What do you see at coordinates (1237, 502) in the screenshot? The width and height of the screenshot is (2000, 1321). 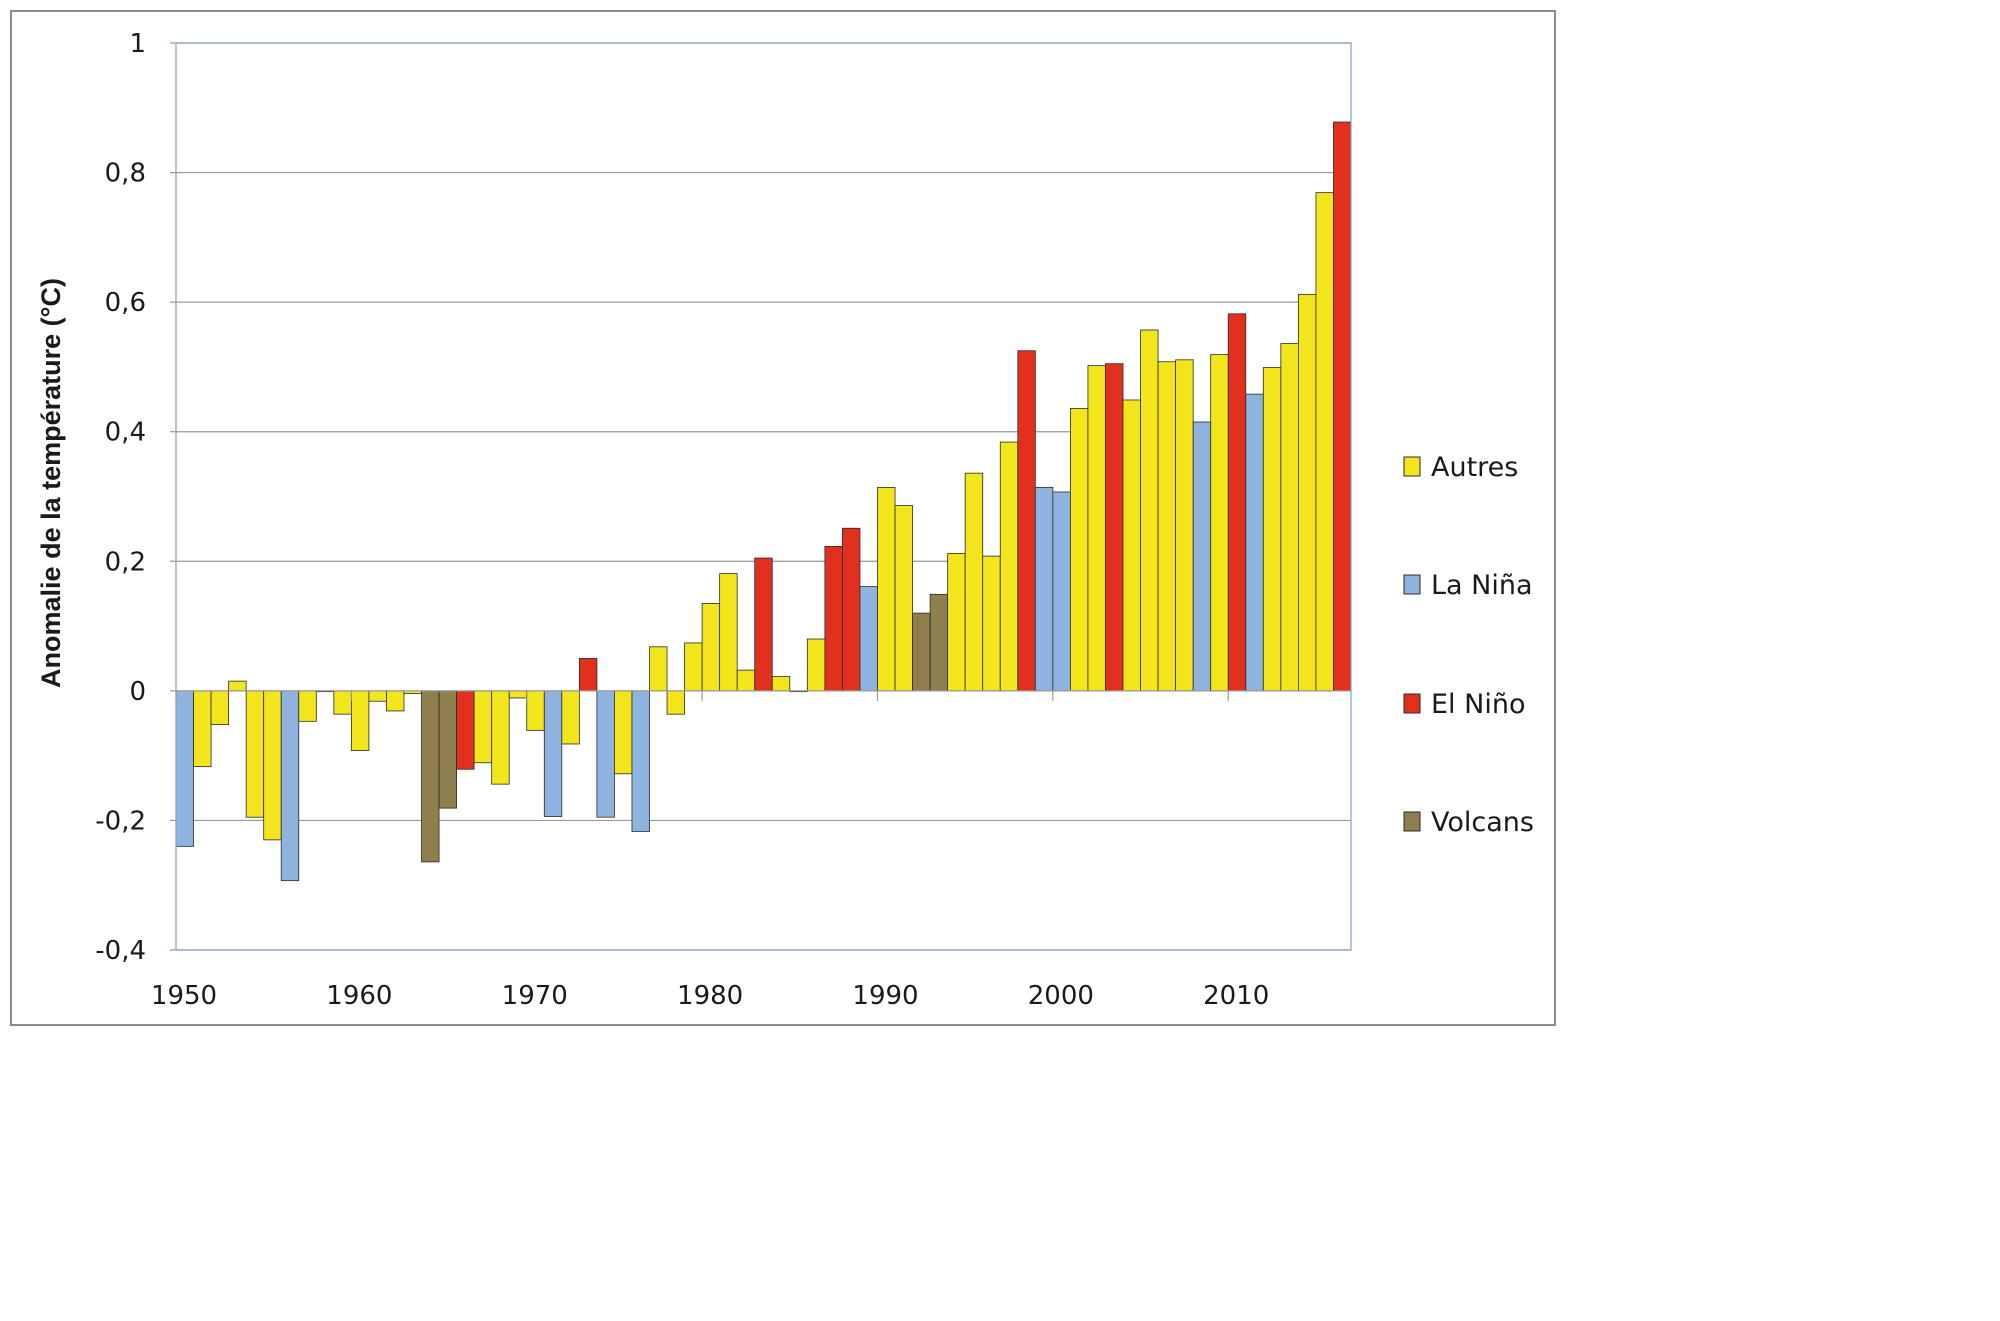 I see `bar-2010` at bounding box center [1237, 502].